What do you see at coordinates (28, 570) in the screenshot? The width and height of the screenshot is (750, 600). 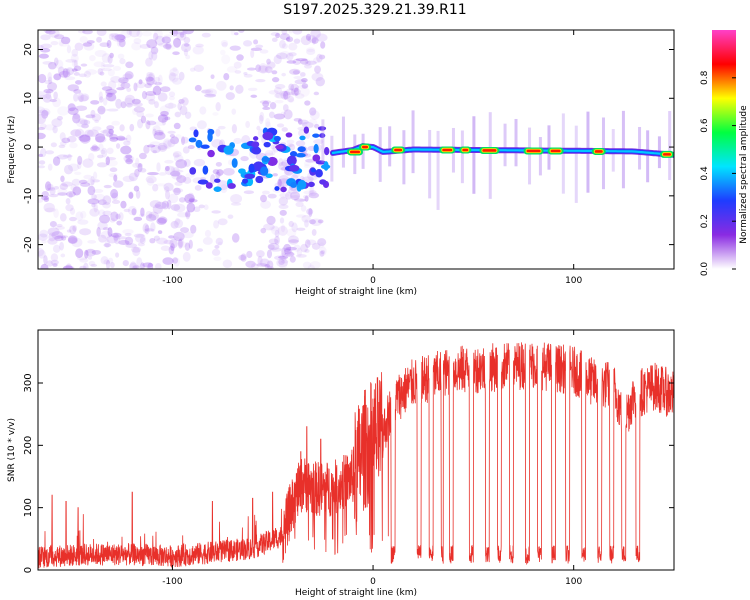 I see `snr-ytick-label: 0` at bounding box center [28, 570].